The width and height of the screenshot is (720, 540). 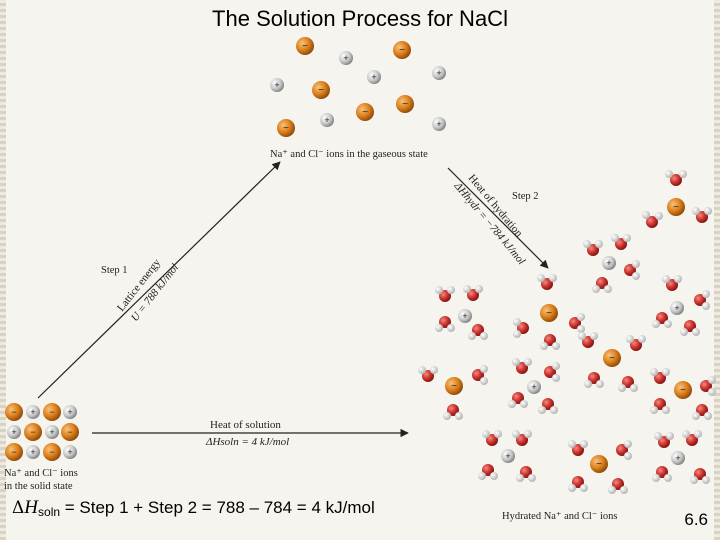 What do you see at coordinates (217, 507) in the screenshot?
I see `formula-text: = Step 1 + Step 2 = 788 – 784 = 4 kJ/mol` at bounding box center [217, 507].